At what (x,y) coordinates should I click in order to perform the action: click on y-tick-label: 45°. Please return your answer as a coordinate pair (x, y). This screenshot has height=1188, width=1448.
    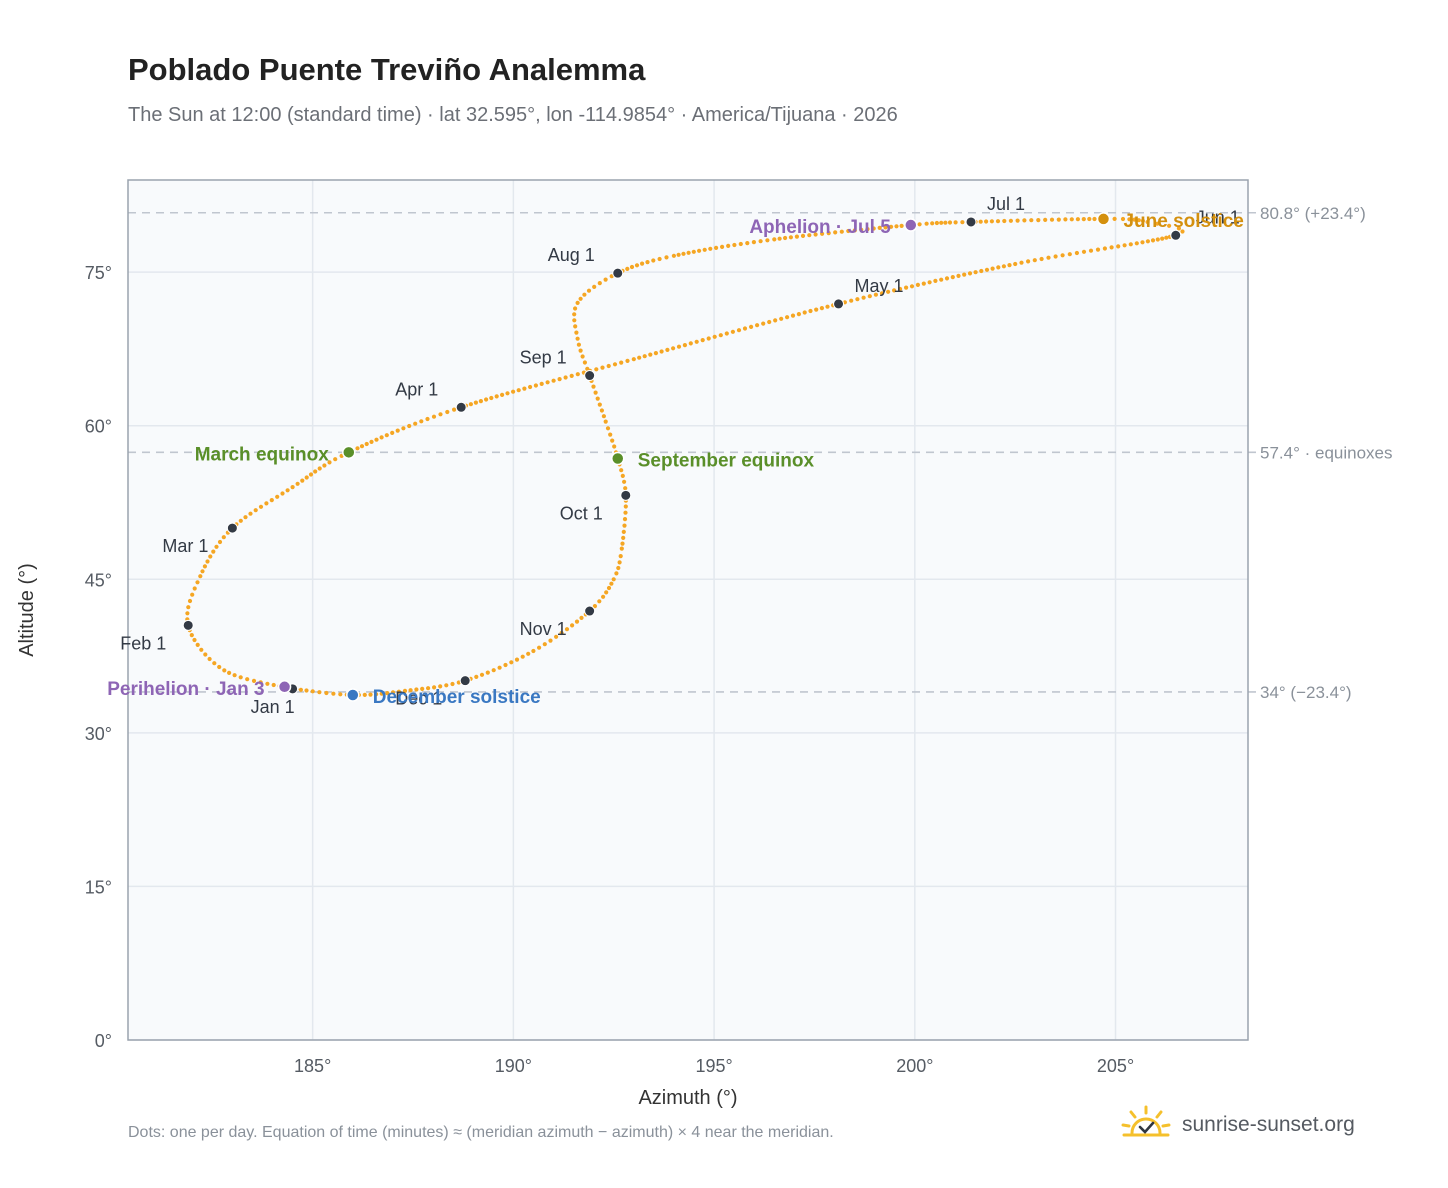
    Looking at the image, I should click on (98, 580).